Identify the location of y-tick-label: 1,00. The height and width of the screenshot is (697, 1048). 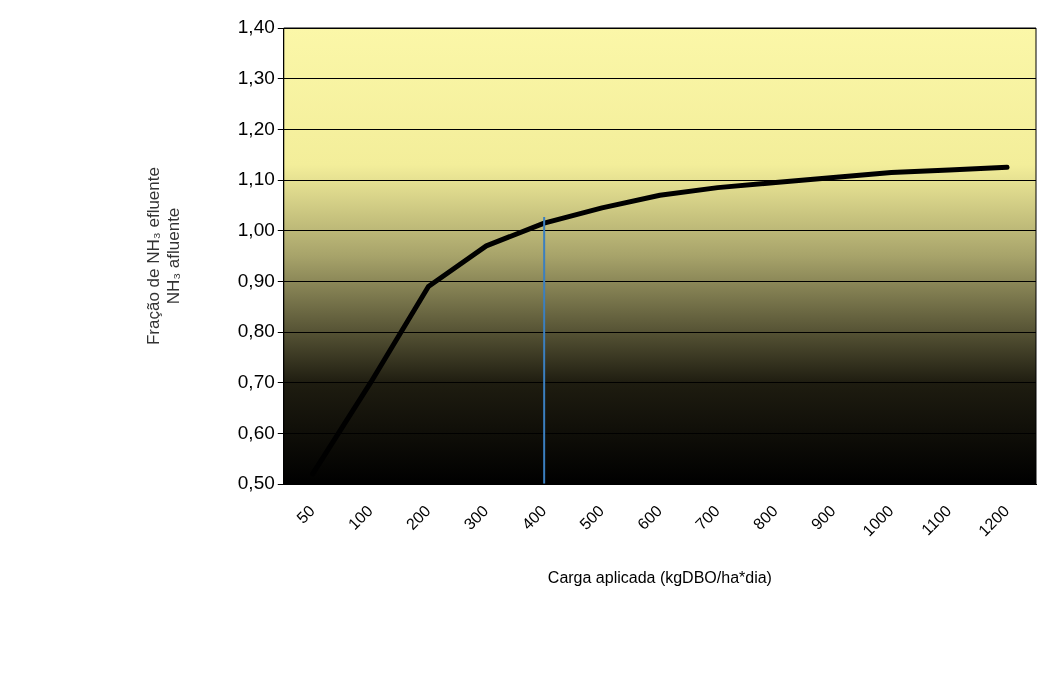
(256, 229).